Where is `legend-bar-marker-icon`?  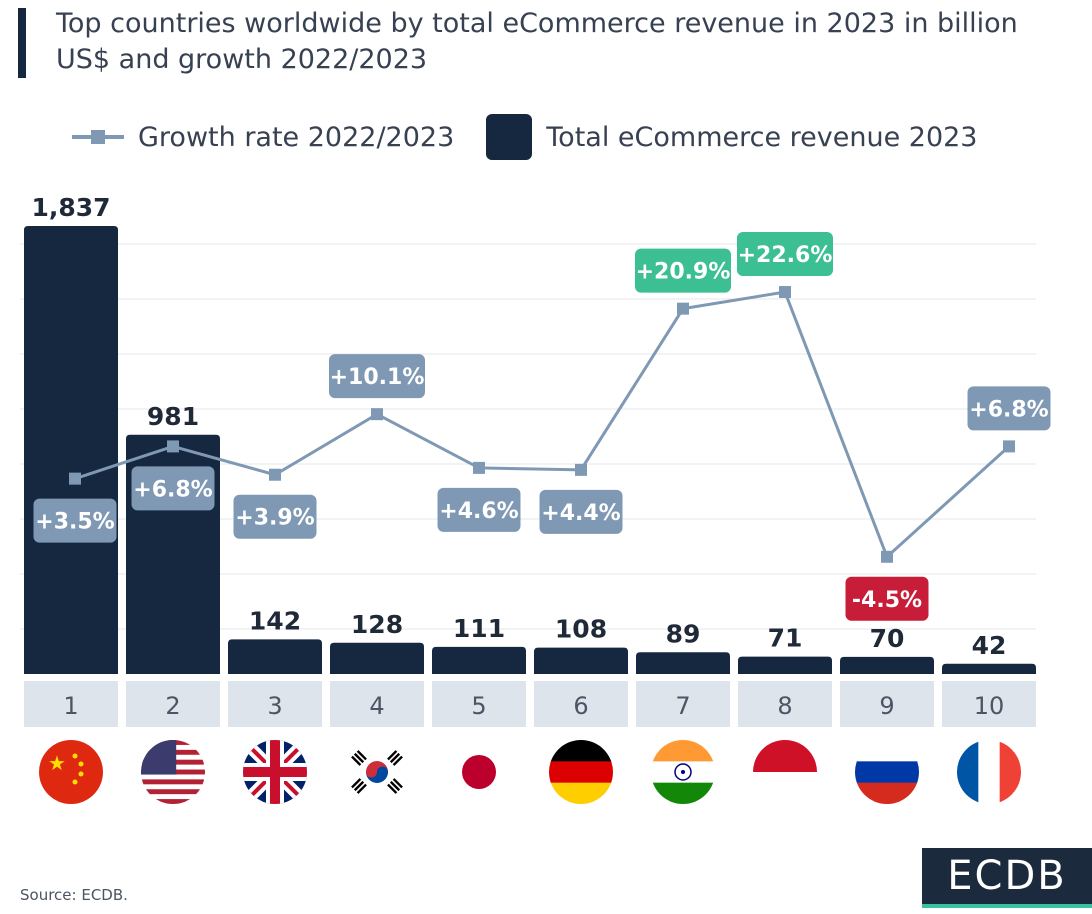
legend-bar-marker-icon is located at coordinates (509, 137).